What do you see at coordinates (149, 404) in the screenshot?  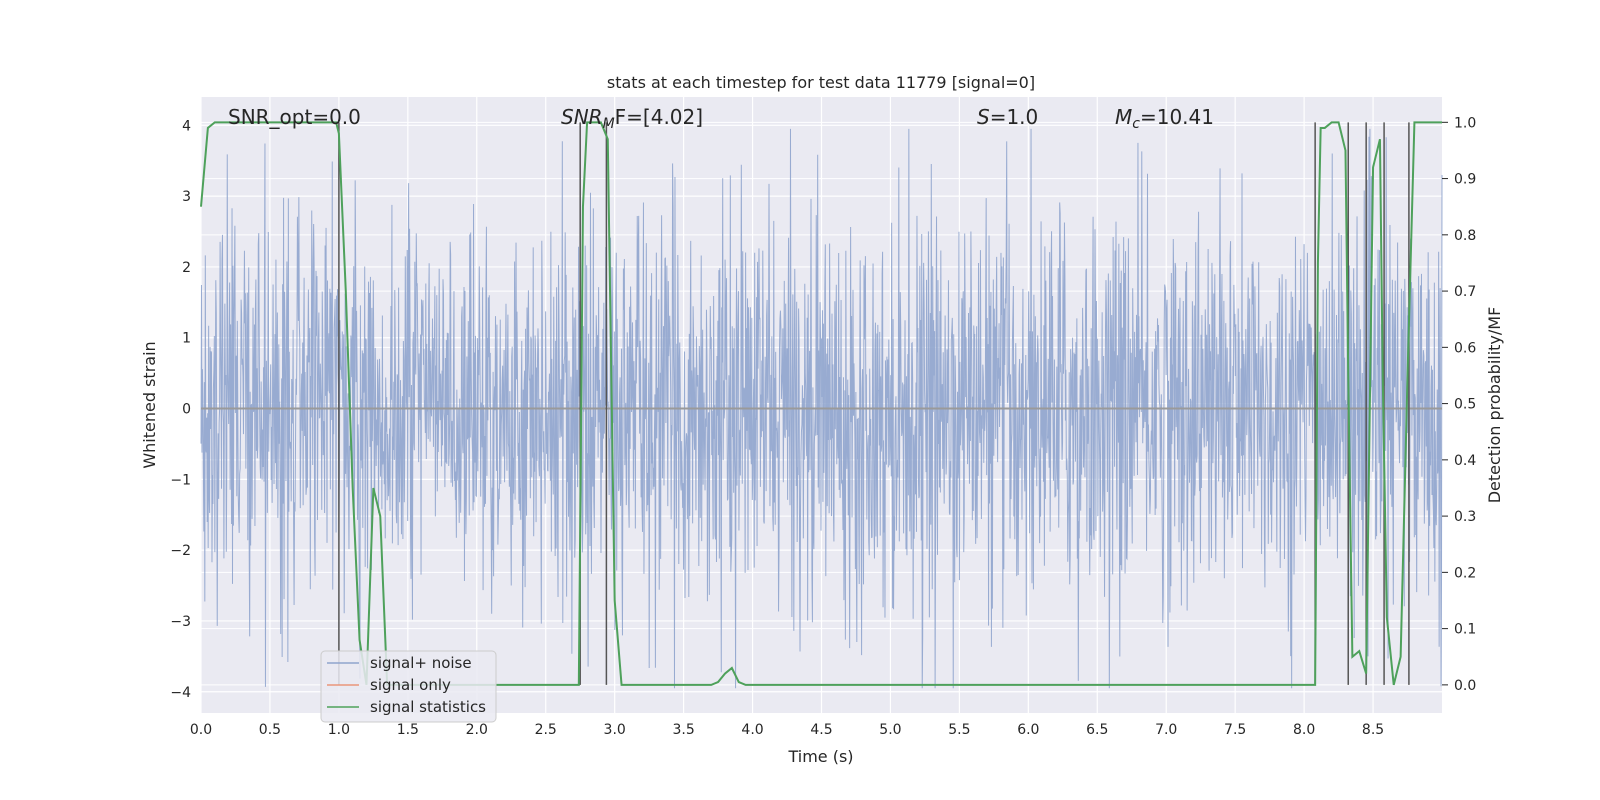 I see `y-axis-label: Whitened strain` at bounding box center [149, 404].